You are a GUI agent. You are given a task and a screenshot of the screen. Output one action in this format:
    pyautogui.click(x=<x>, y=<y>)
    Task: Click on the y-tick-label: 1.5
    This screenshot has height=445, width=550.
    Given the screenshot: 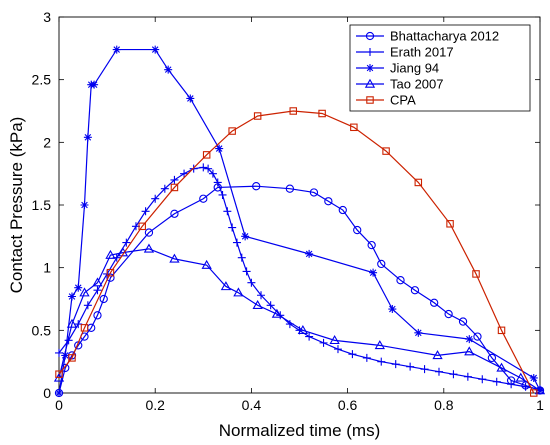 What is the action you would take?
    pyautogui.click(x=42, y=205)
    